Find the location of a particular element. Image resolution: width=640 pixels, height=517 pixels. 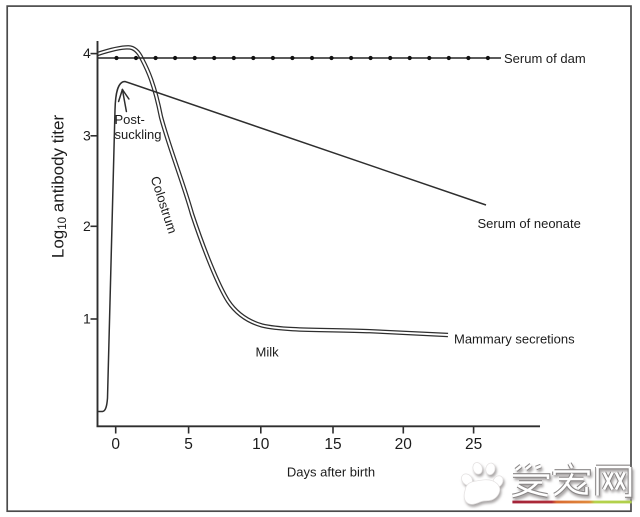

svg-text: Log10 antibody titer is located at coordinates (59, 187).